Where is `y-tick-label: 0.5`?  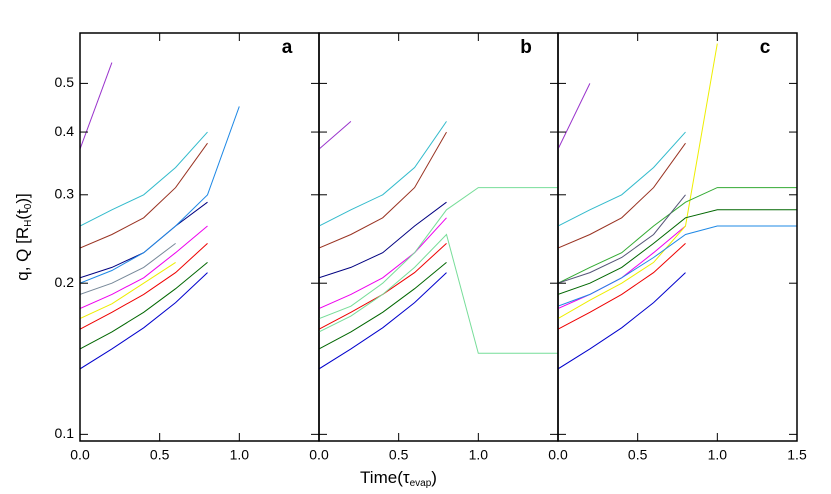 y-tick-label: 0.5 is located at coordinates (65, 82).